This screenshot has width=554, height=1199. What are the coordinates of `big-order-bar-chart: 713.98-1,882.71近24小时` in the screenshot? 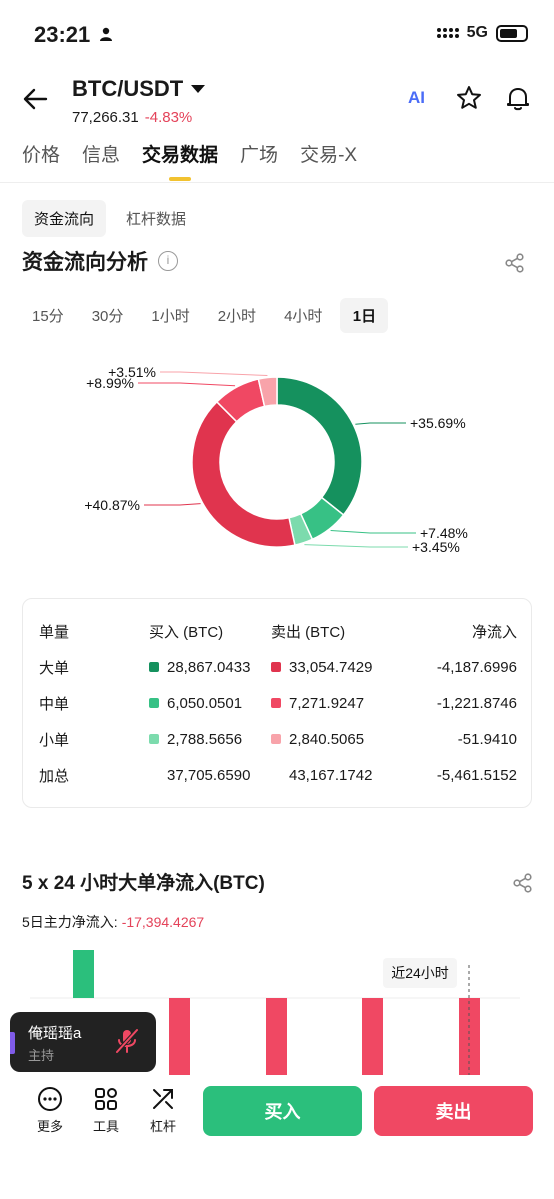 It's located at (275, 1012).